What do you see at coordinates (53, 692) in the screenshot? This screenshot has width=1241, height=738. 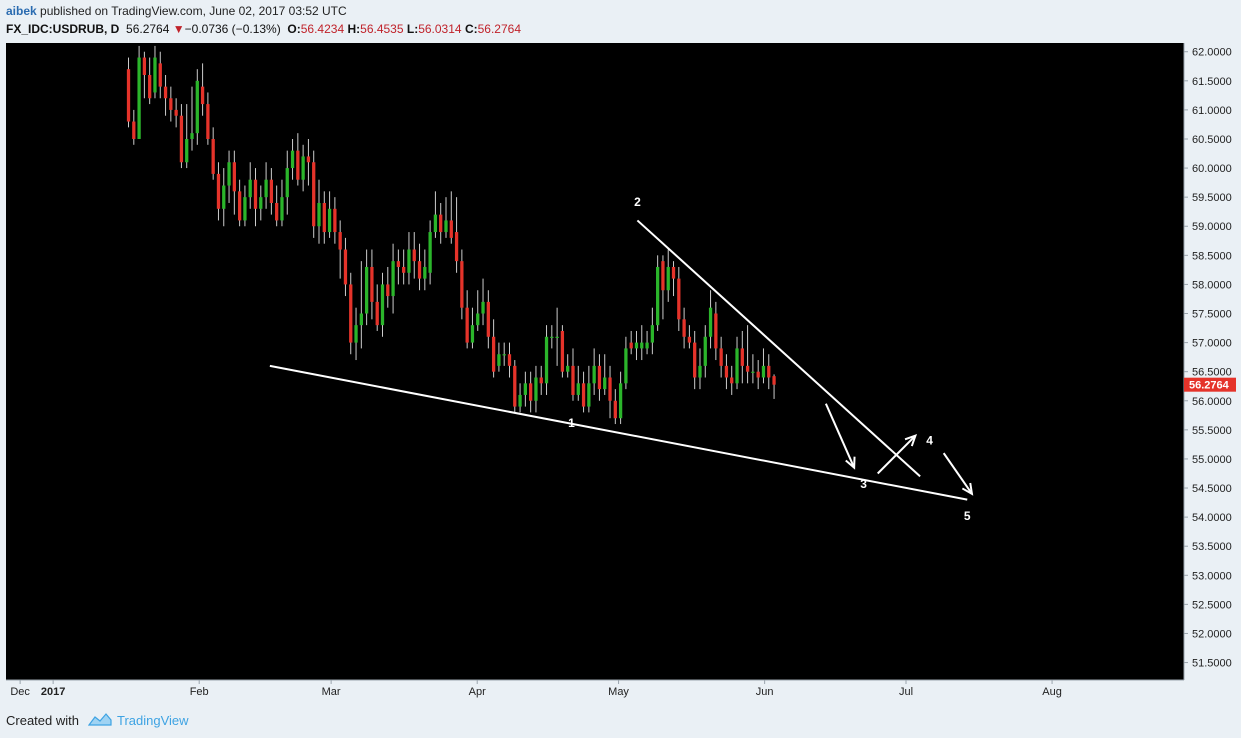 I see `time-tick-label: 2017` at bounding box center [53, 692].